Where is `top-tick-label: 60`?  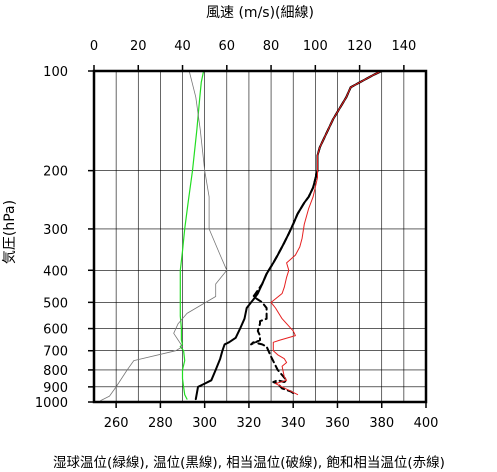
top-tick-label: 60 is located at coordinates (227, 46).